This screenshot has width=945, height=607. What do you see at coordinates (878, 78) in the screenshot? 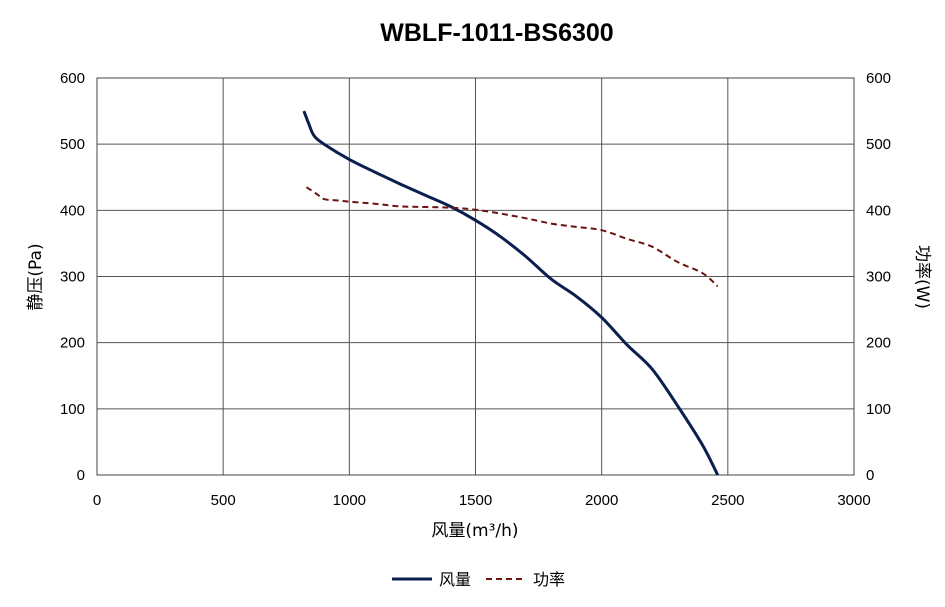
I see `y-right-tick-label: 600` at bounding box center [878, 78].